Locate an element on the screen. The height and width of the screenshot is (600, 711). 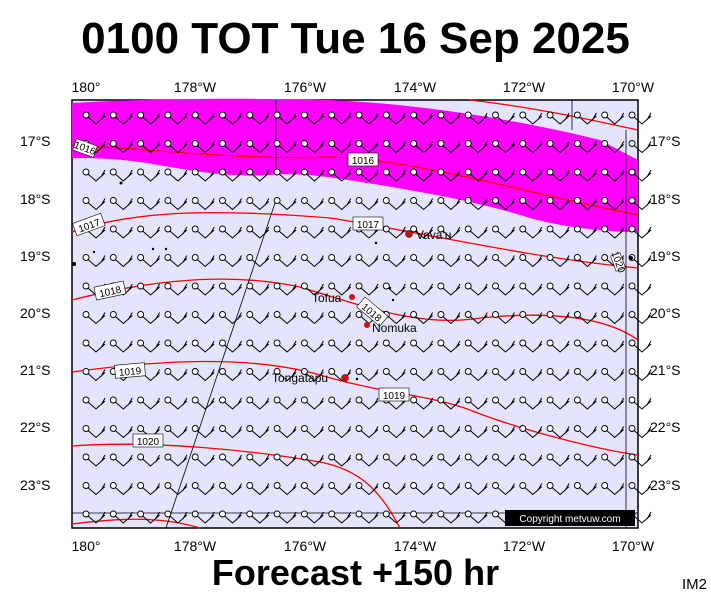
isobar-label: 1018 is located at coordinates (110, 290).